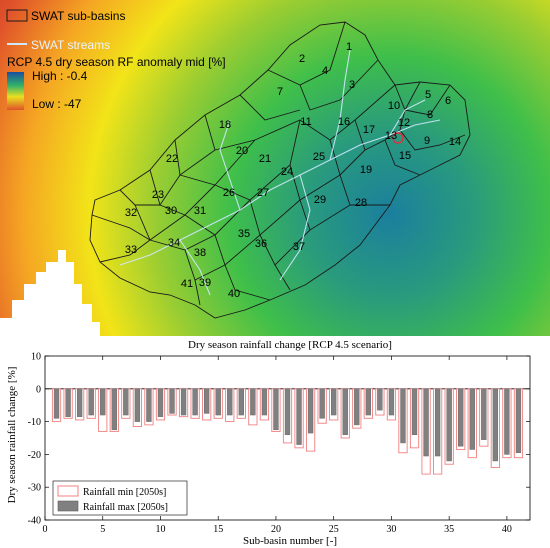 Image resolution: width=550 pixels, height=548 pixels. What do you see at coordinates (34, 455) in the screenshot?
I see `y-tick-label: -20` at bounding box center [34, 455].